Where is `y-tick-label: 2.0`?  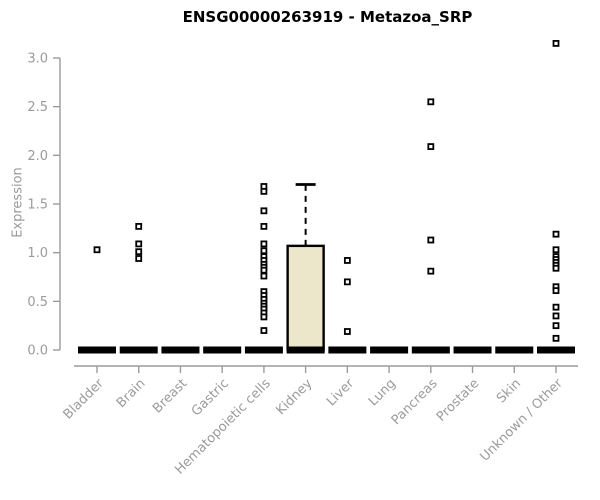 y-tick-label: 2.0 is located at coordinates (37, 156).